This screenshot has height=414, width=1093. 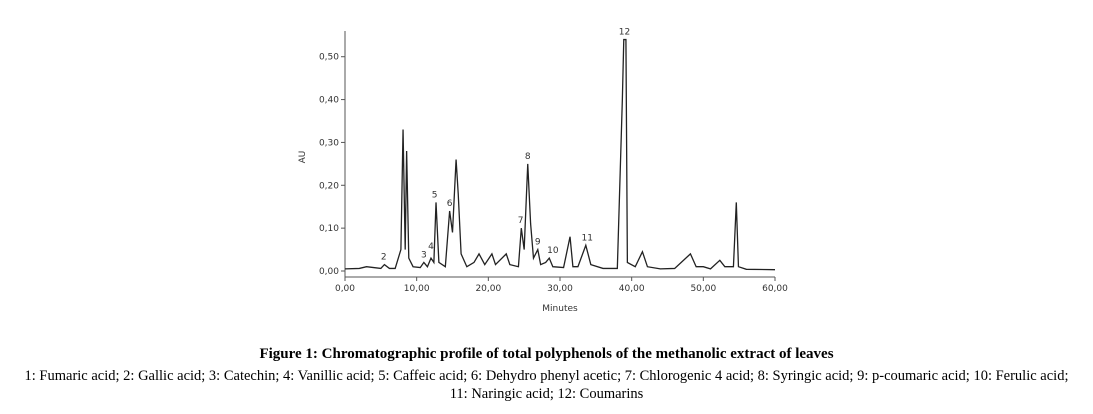 I want to click on peak-label: 3, so click(x=424, y=255).